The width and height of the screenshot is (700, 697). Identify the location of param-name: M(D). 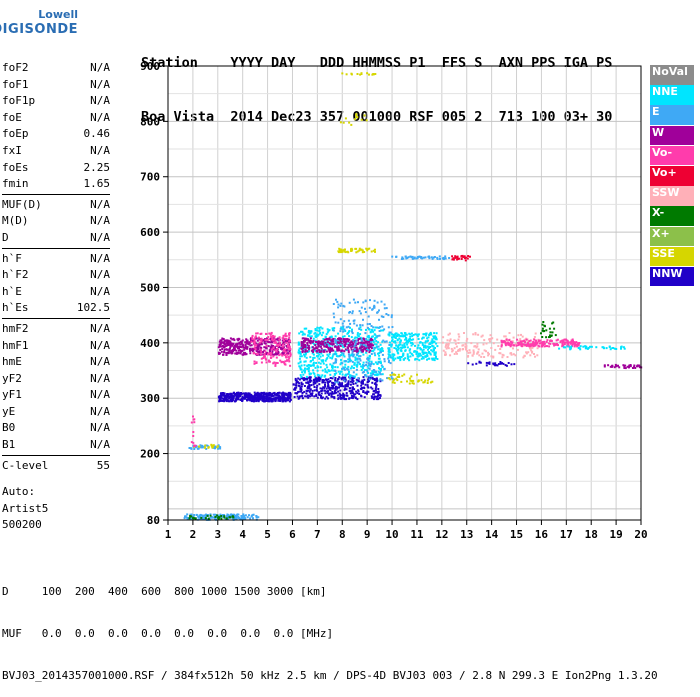
(15, 221).